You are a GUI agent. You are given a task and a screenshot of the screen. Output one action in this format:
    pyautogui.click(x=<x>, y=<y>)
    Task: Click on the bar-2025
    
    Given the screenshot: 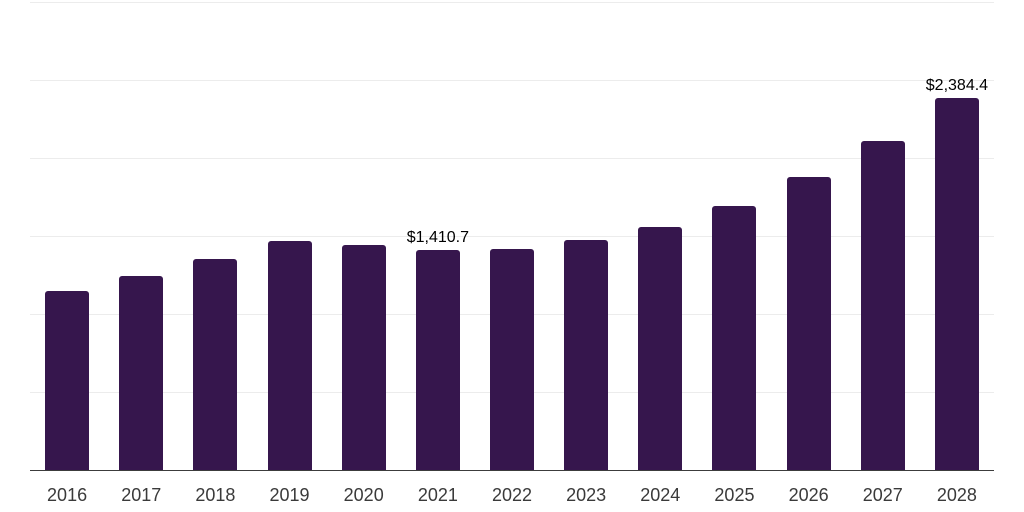 What is the action you would take?
    pyautogui.click(x=734, y=337)
    